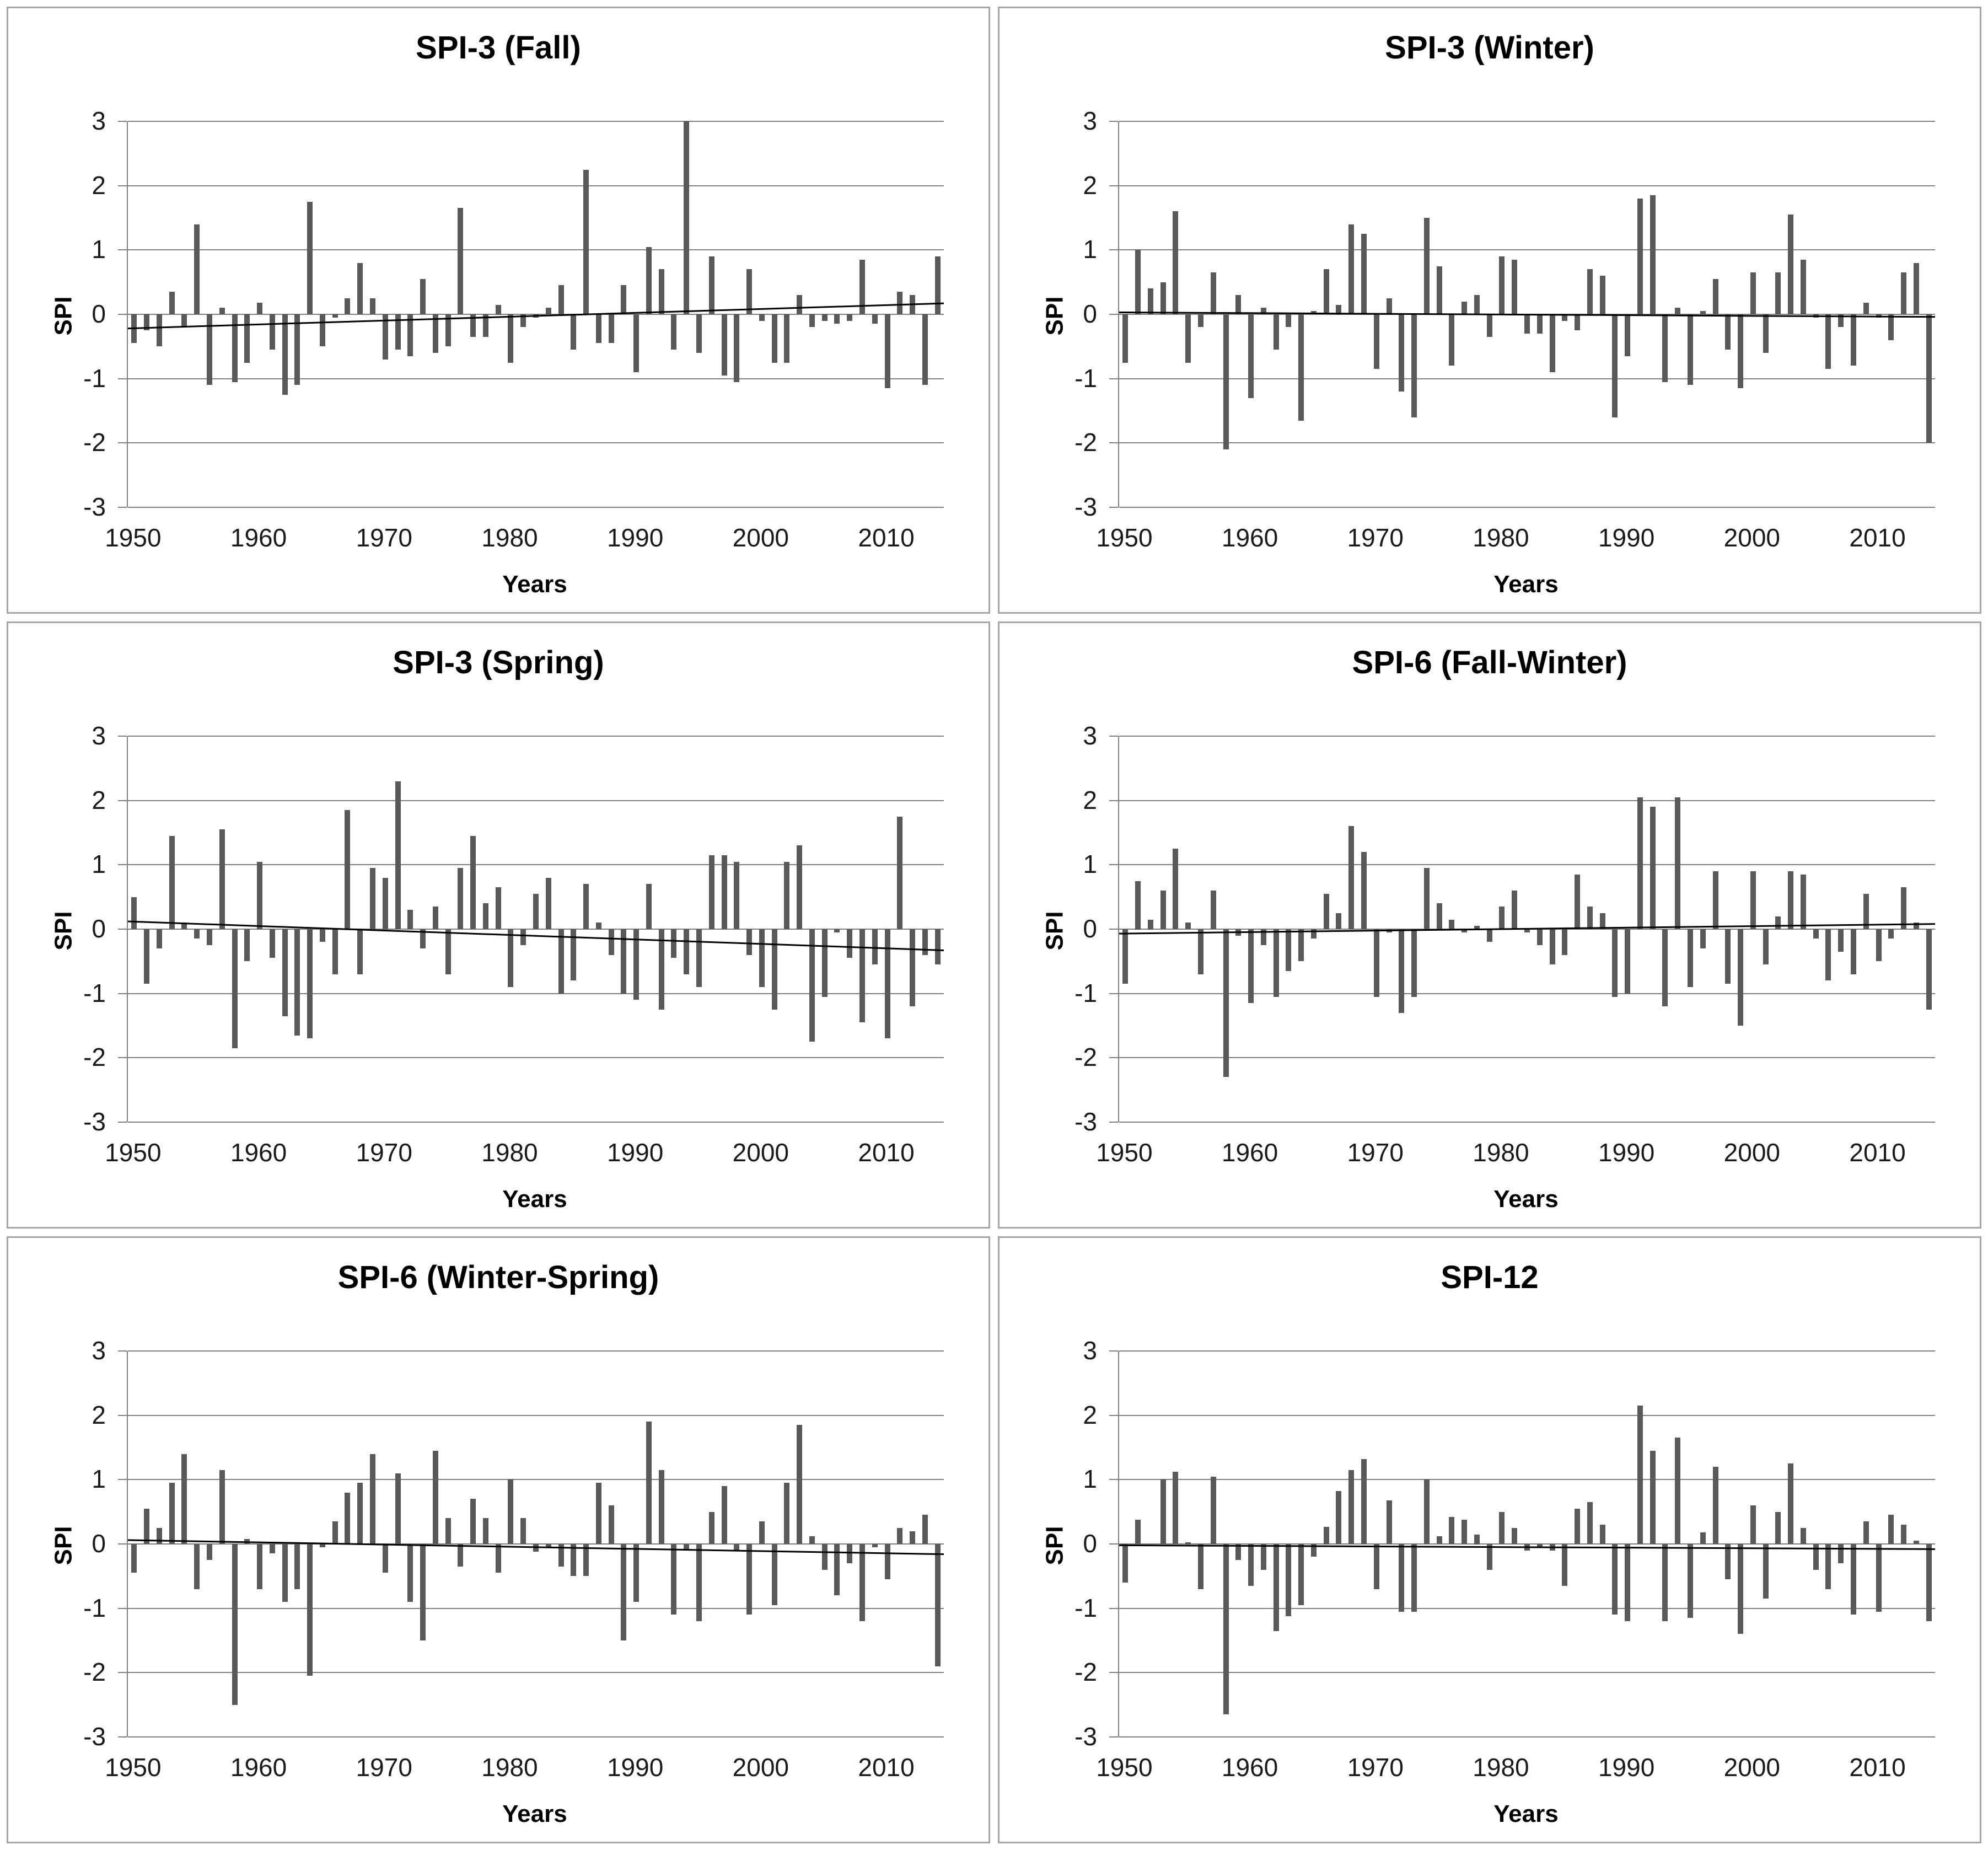 The height and width of the screenshot is (1850, 1988). Describe the element at coordinates (285, 1573) in the screenshot. I see `bar-1962` at that location.